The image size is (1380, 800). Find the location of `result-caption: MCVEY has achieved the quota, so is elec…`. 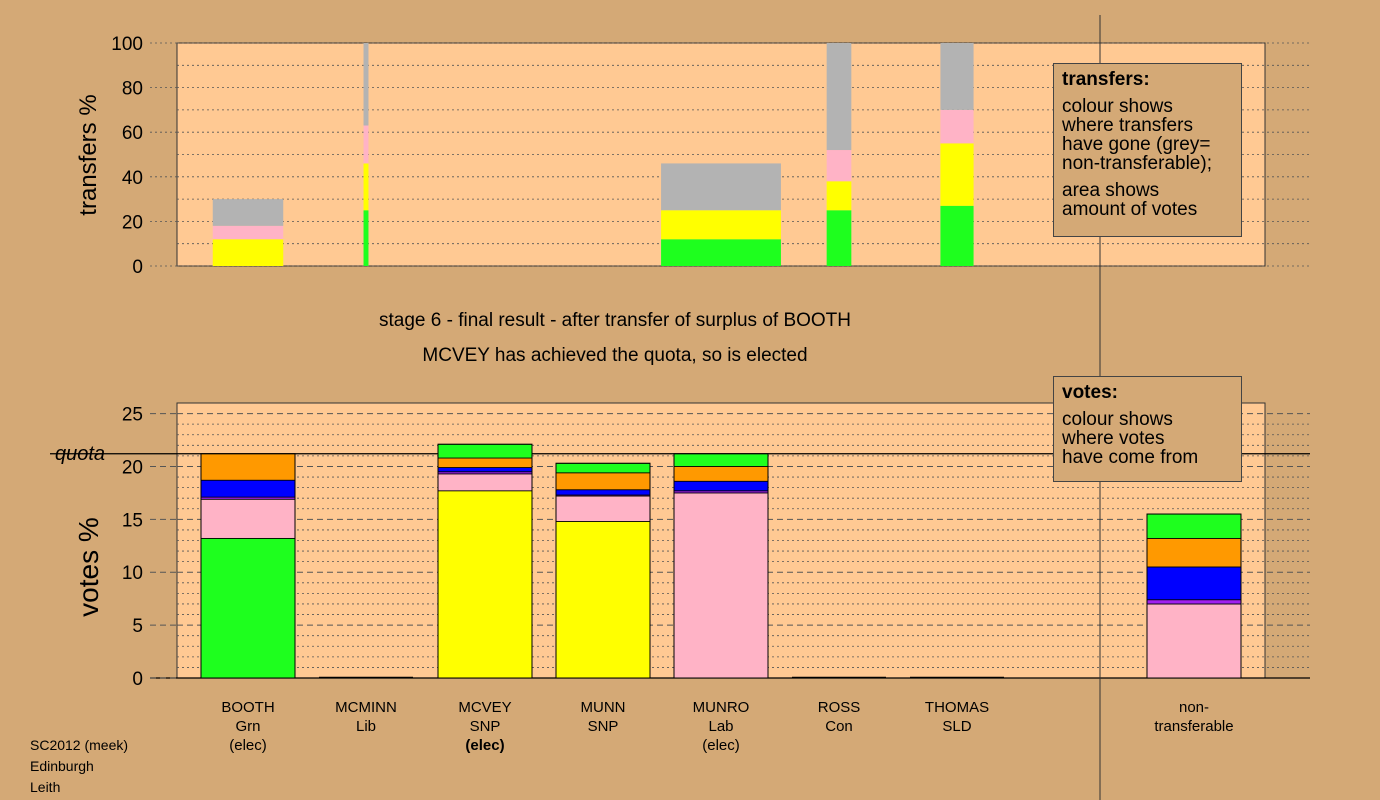

result-caption: MCVEY has achieved the quota, so is elec… is located at coordinates (615, 355).